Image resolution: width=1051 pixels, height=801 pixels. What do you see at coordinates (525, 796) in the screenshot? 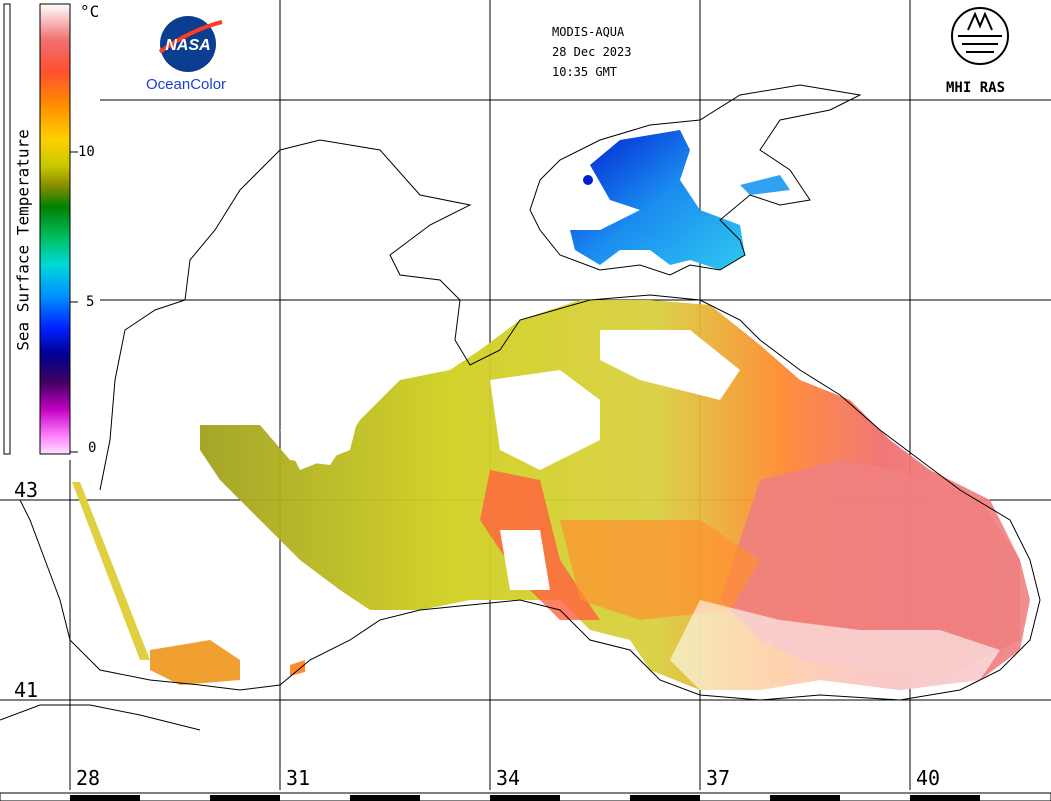
I see `bottom-scale` at bounding box center [525, 796].